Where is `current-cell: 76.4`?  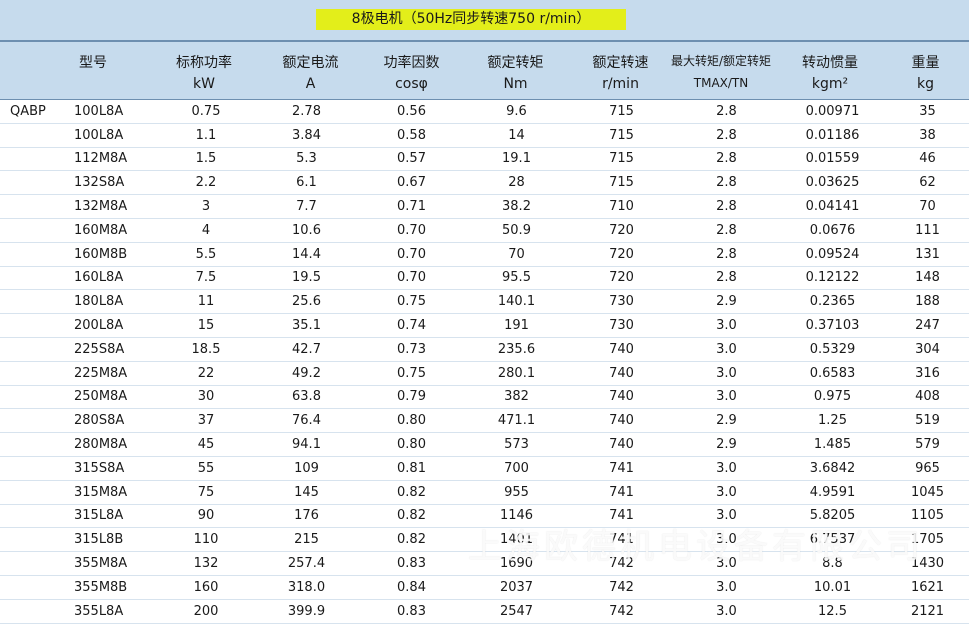 current-cell: 76.4 is located at coordinates (306, 421).